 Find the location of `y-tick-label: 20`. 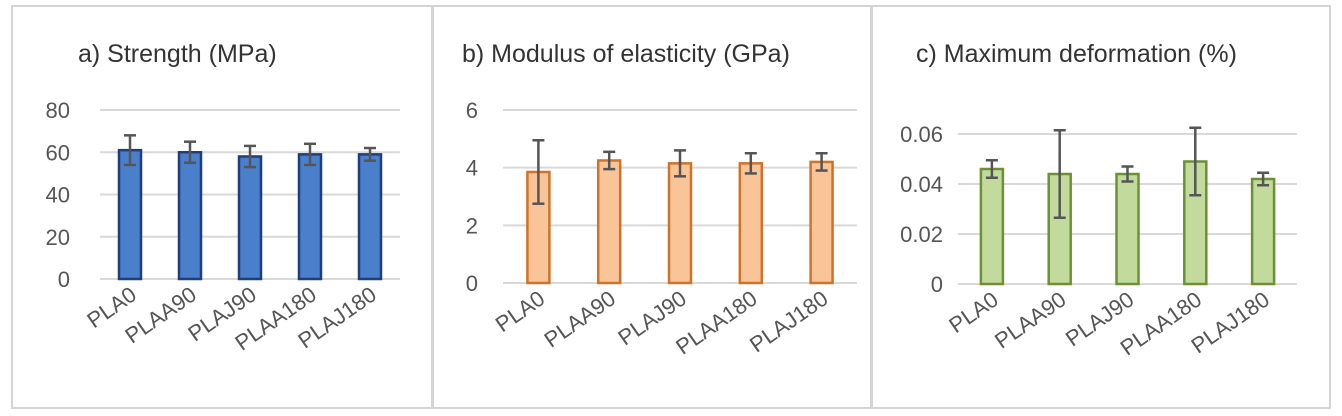

y-tick-label: 20 is located at coordinates (58, 237).